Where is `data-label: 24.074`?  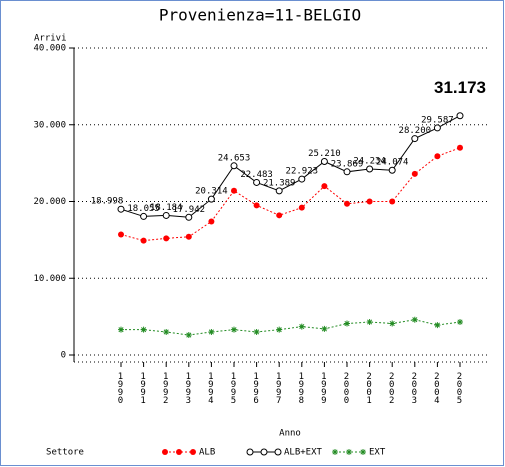
data-label: 24.074 is located at coordinates (392, 163).